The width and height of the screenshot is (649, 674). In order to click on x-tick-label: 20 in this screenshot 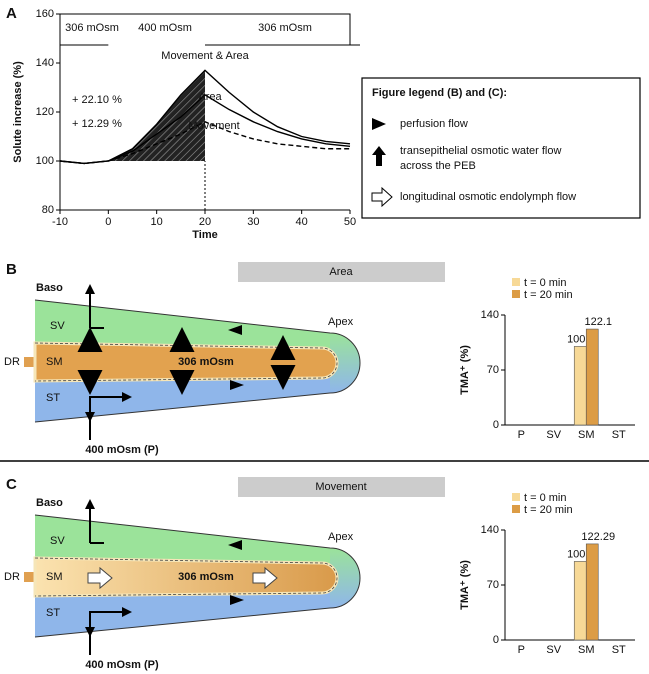, I will do `click(205, 222)`.